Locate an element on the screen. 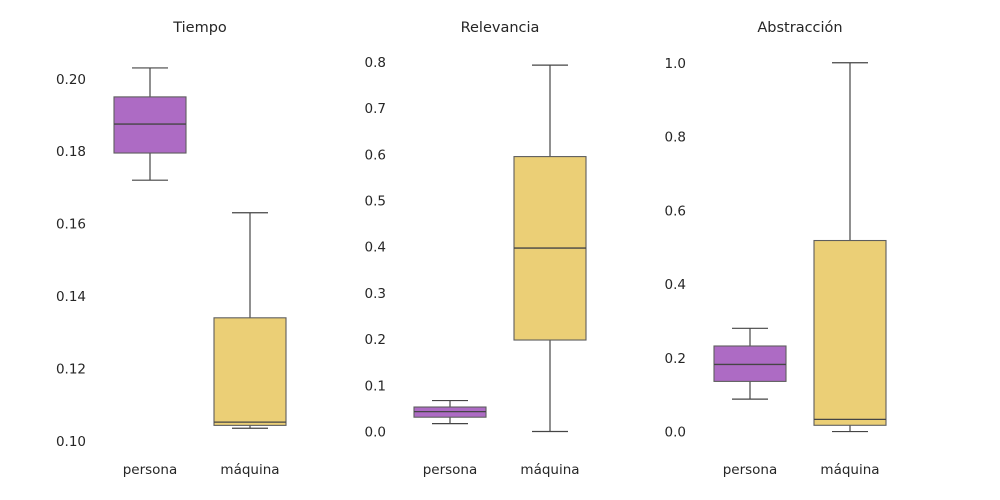  y-tick-label: 0.1 is located at coordinates (375, 386).